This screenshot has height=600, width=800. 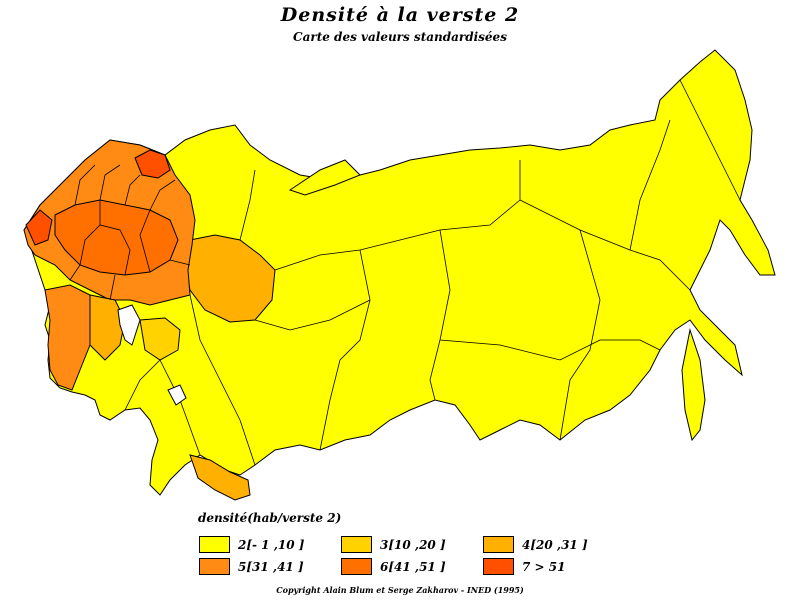 I want to click on legend-item-2: 3[10 ,20 ], so click(x=393, y=544).